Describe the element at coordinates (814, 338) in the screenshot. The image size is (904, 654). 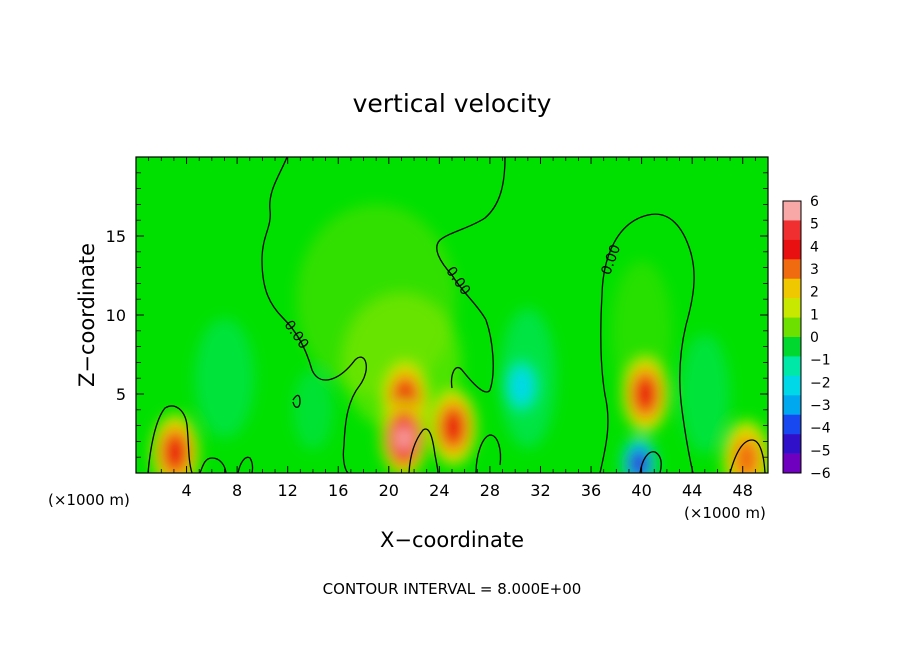
I see `colorbar-tick-label: 0` at that location.